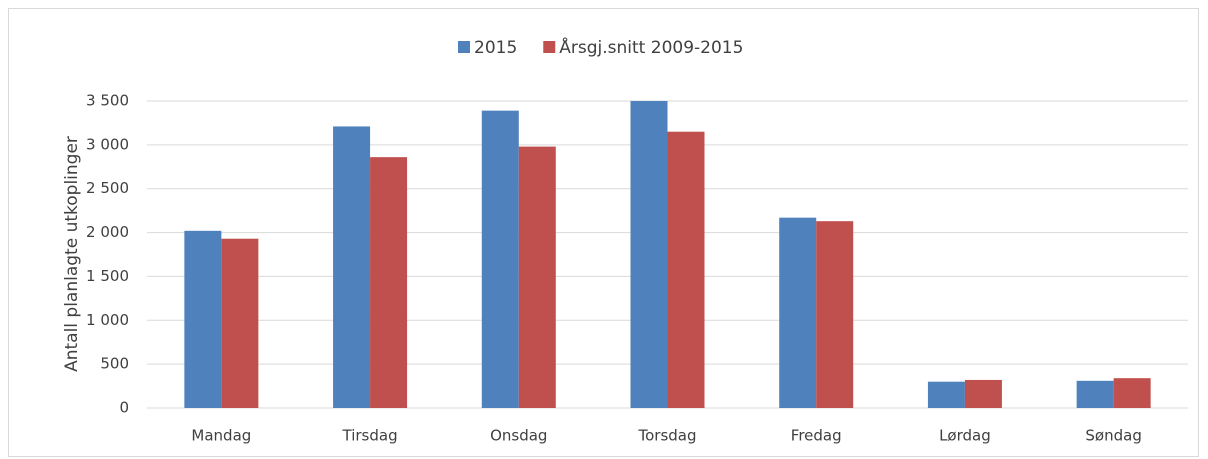 This screenshot has height=459, width=1208. What do you see at coordinates (666, 436) in the screenshot?
I see `x-tick-label: Torsdag` at bounding box center [666, 436].